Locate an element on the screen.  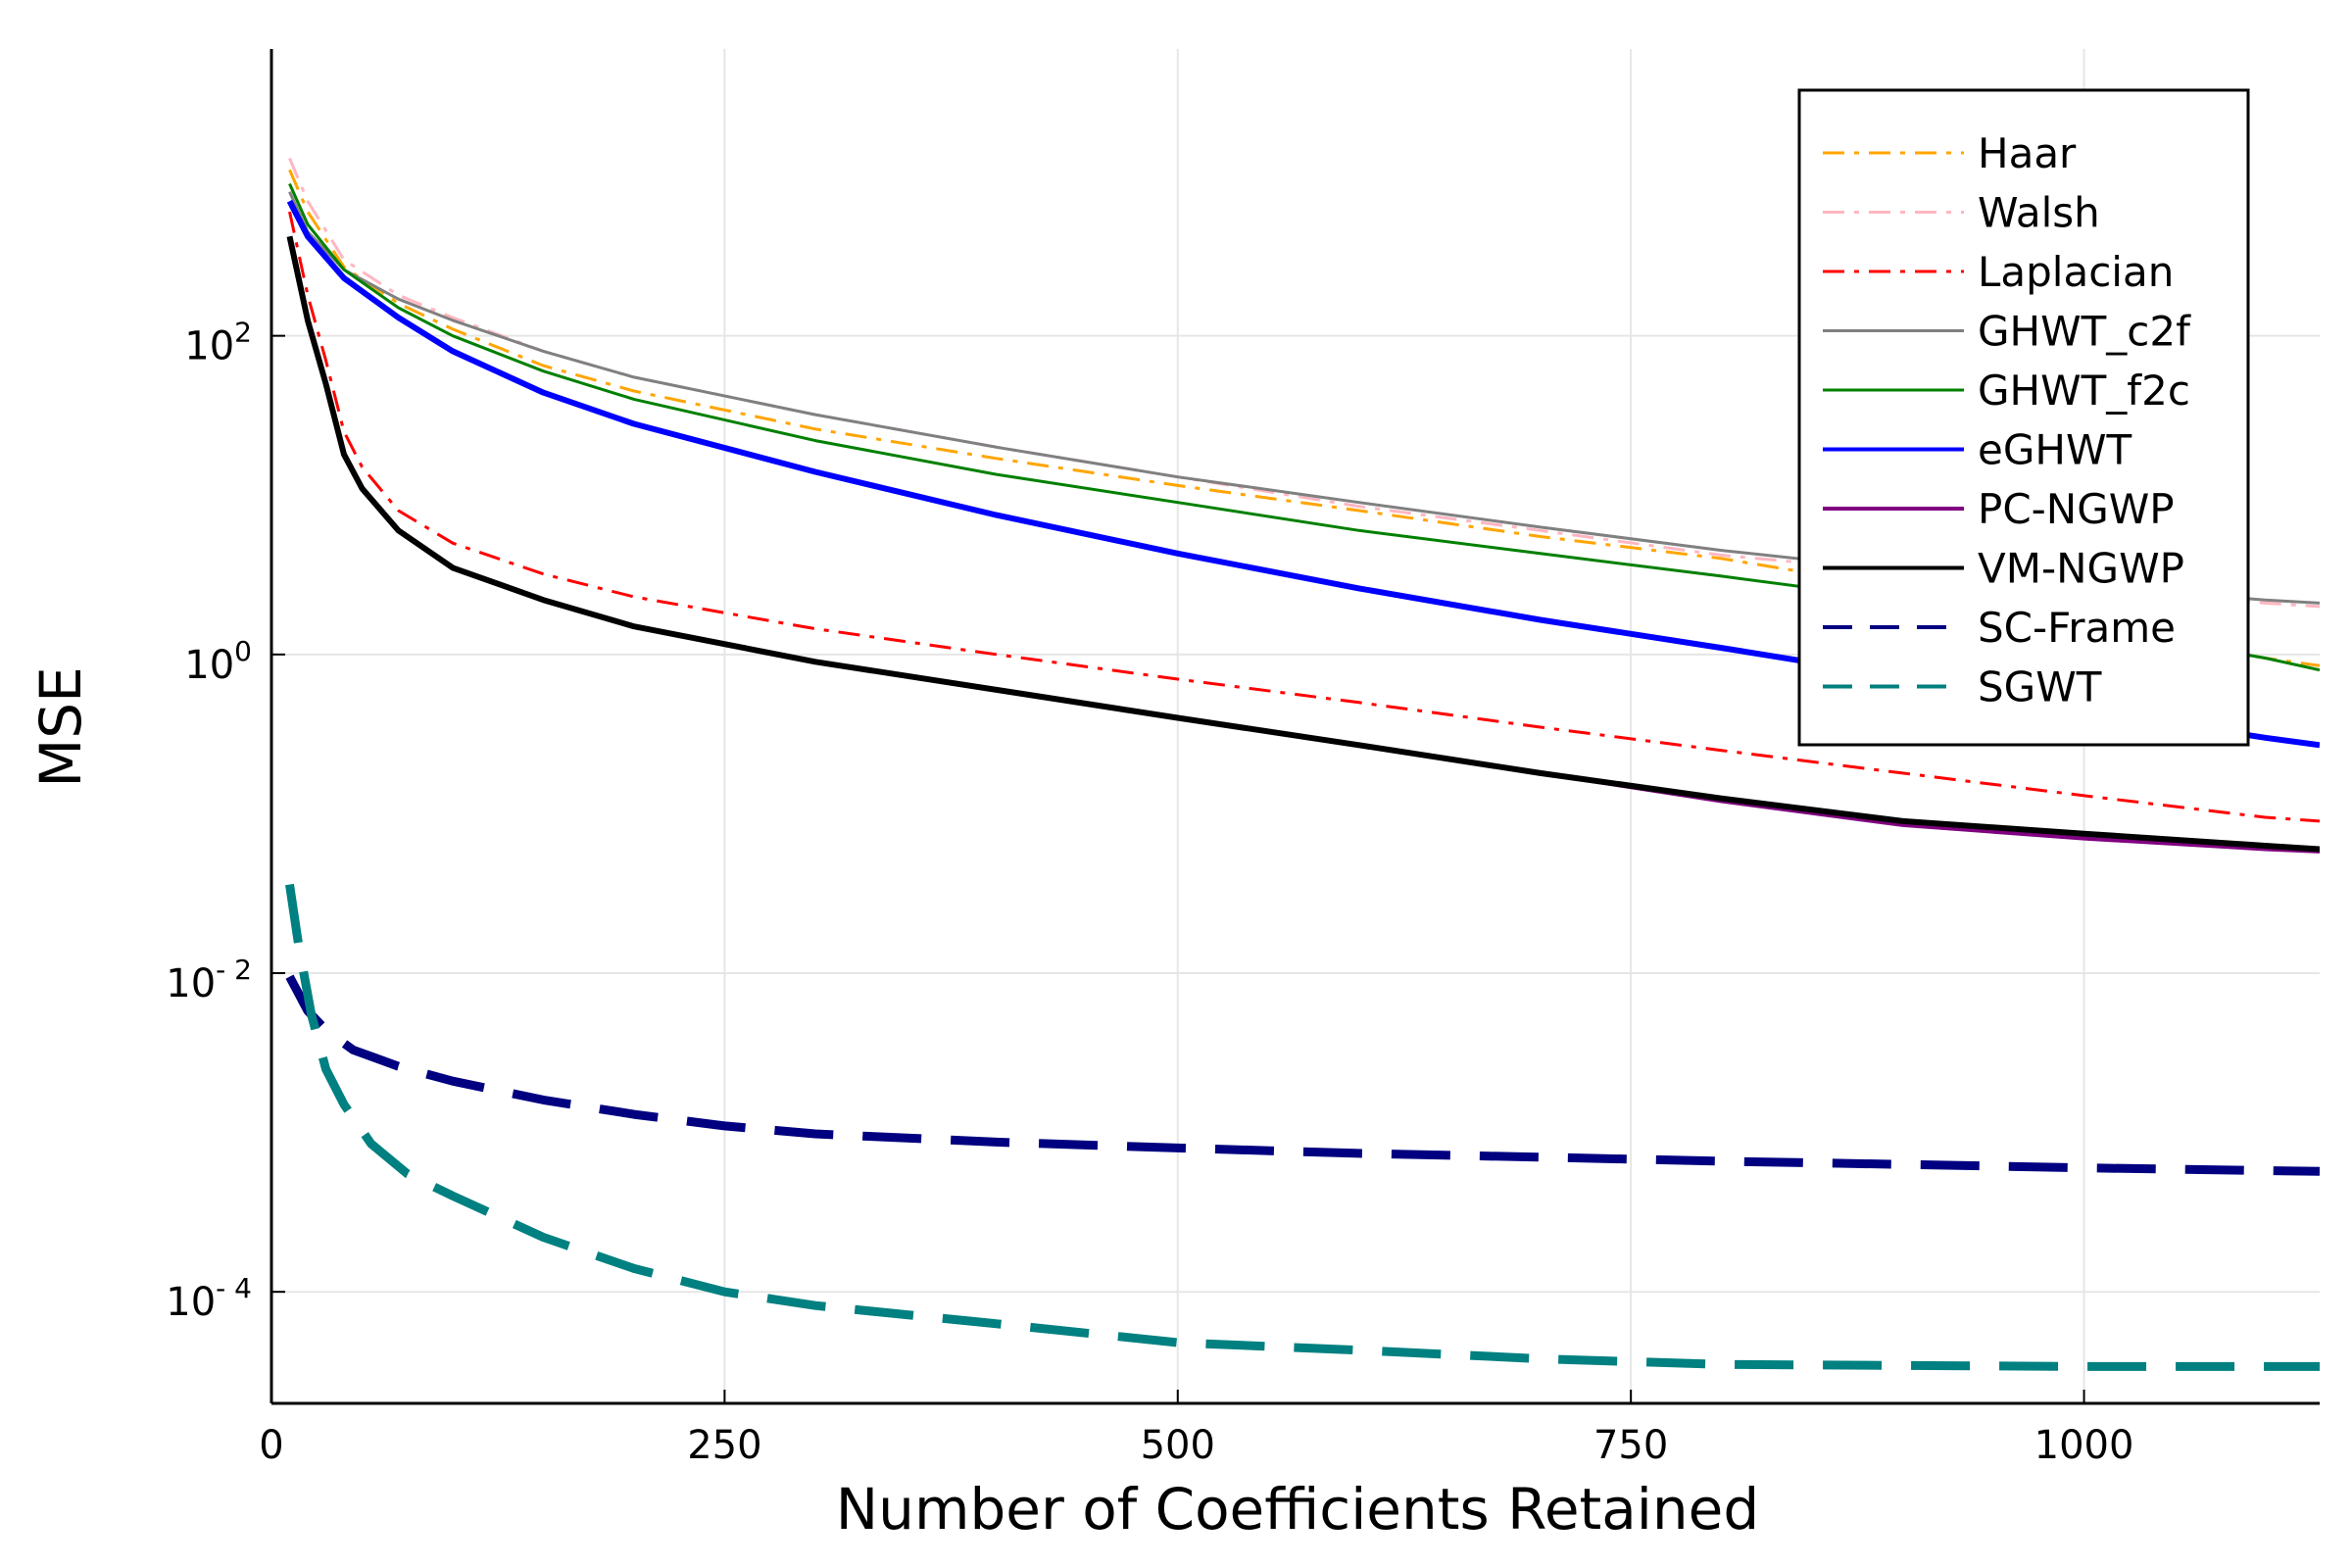
y-tick-label: 10⁰ is located at coordinates (218, 661).